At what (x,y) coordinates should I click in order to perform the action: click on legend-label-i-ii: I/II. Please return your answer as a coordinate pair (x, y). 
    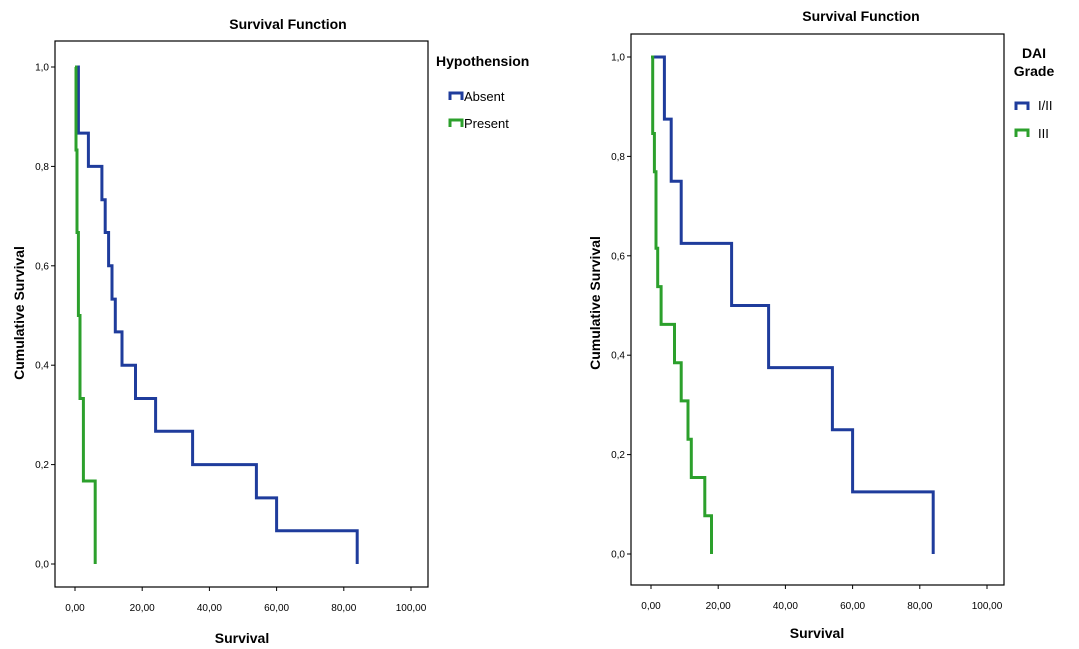
    Looking at the image, I should click on (1045, 105).